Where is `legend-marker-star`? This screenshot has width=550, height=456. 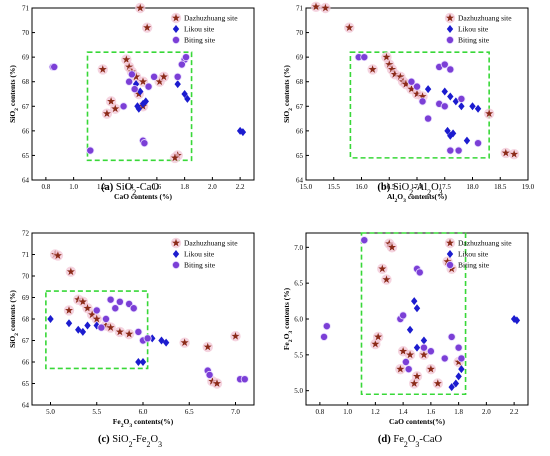
legend-marker-star is located at coordinates (450, 242).